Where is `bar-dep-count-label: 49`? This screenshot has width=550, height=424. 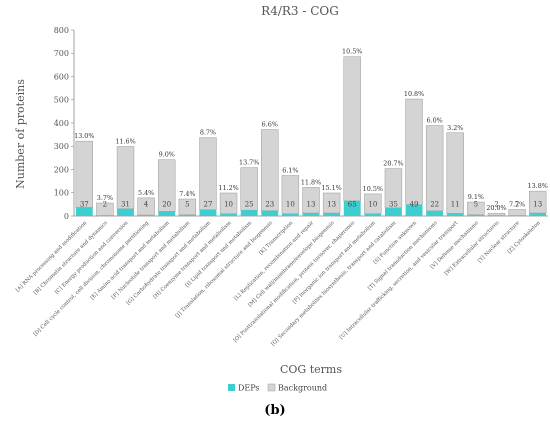
bar-dep-count-label: 49 is located at coordinates (414, 205).